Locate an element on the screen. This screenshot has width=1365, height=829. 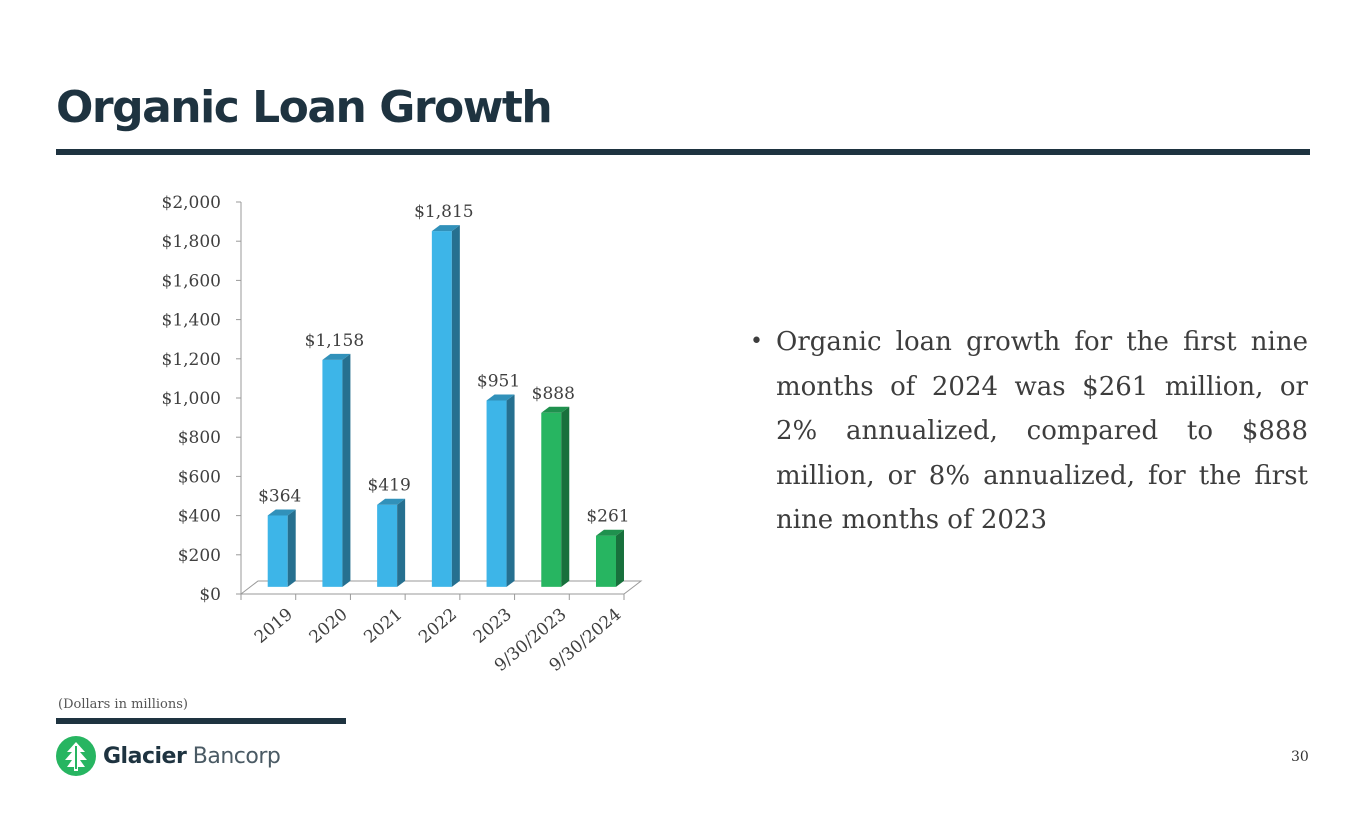
bar-value-label: $364 is located at coordinates (279, 497).